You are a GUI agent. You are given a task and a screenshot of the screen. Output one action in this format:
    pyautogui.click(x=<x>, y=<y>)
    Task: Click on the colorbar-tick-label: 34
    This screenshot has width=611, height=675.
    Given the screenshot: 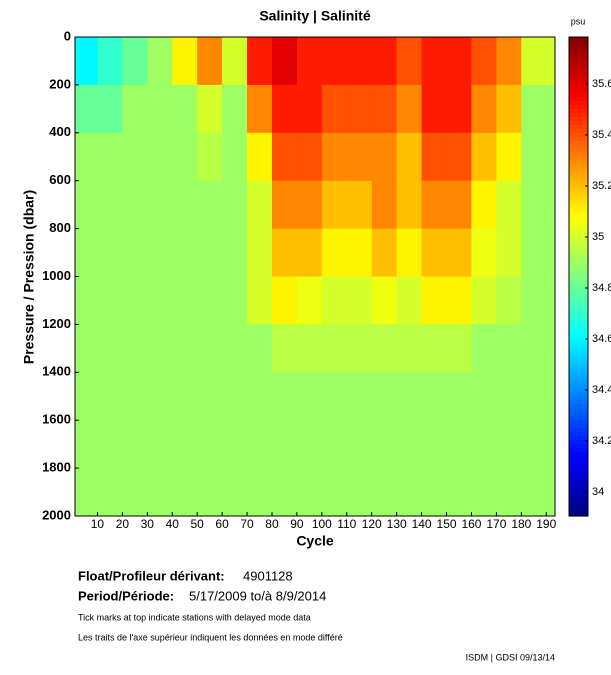 What is the action you would take?
    pyautogui.click(x=598, y=492)
    